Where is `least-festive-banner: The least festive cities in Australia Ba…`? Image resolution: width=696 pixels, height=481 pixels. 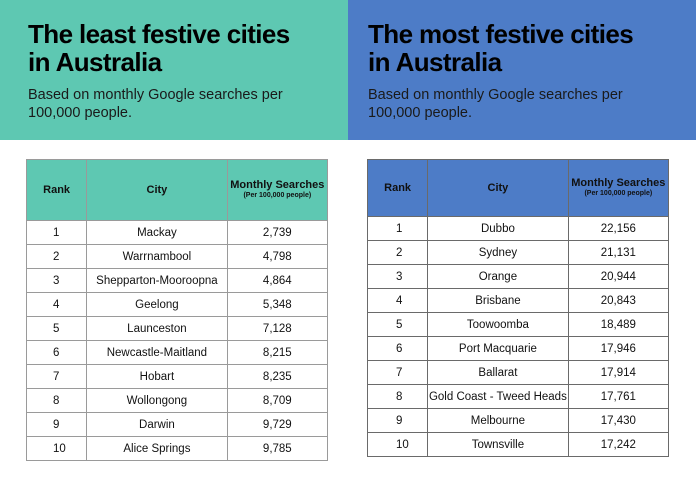
least-festive-banner: The least festive cities in Australia Ba… is located at coordinates (174, 70).